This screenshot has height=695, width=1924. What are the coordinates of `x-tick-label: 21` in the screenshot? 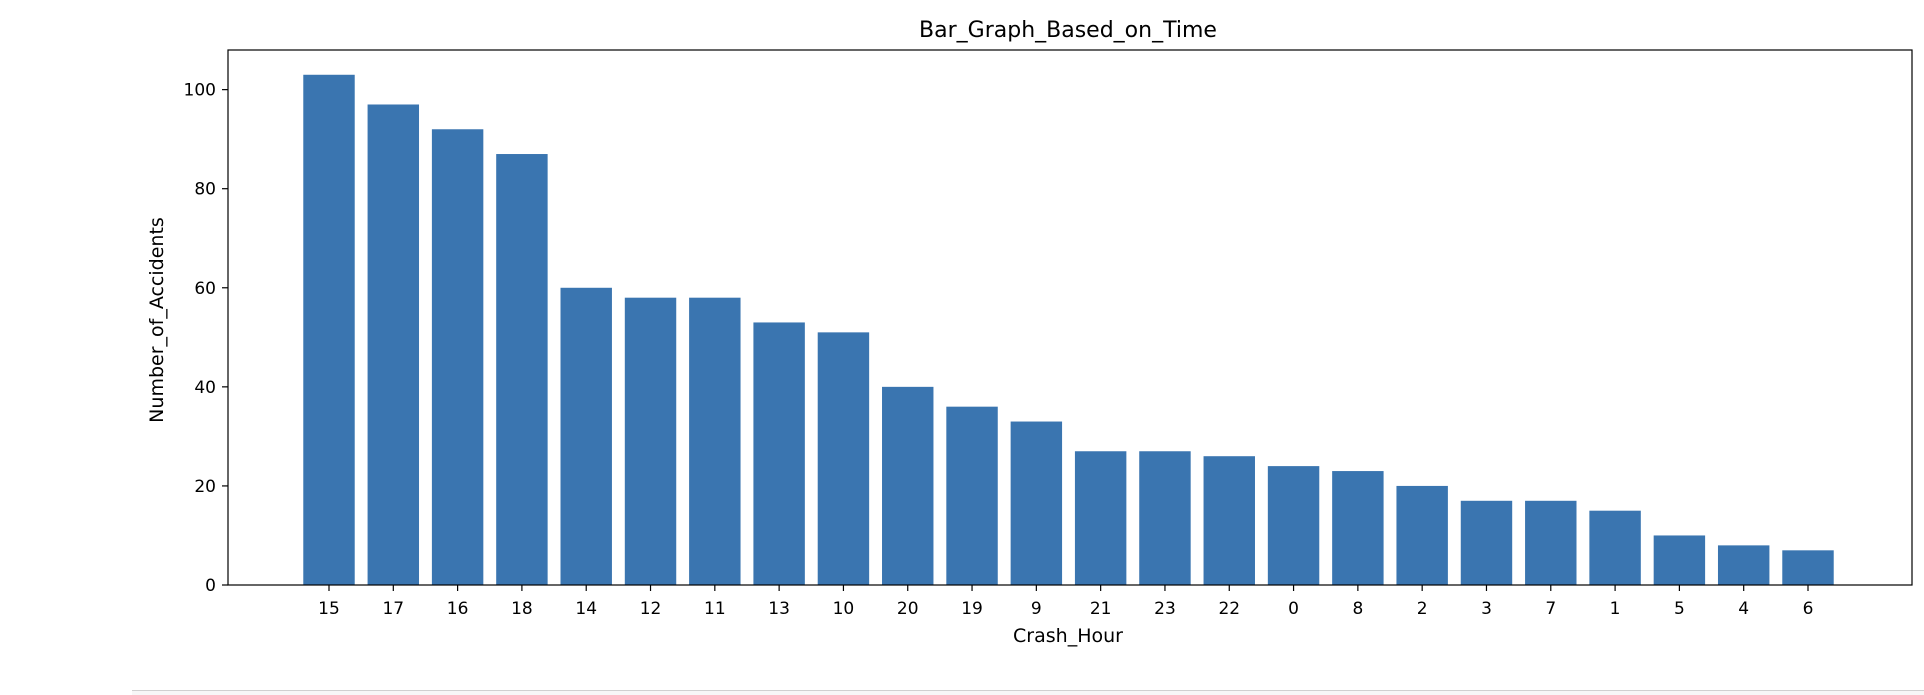 It's located at (1101, 609).